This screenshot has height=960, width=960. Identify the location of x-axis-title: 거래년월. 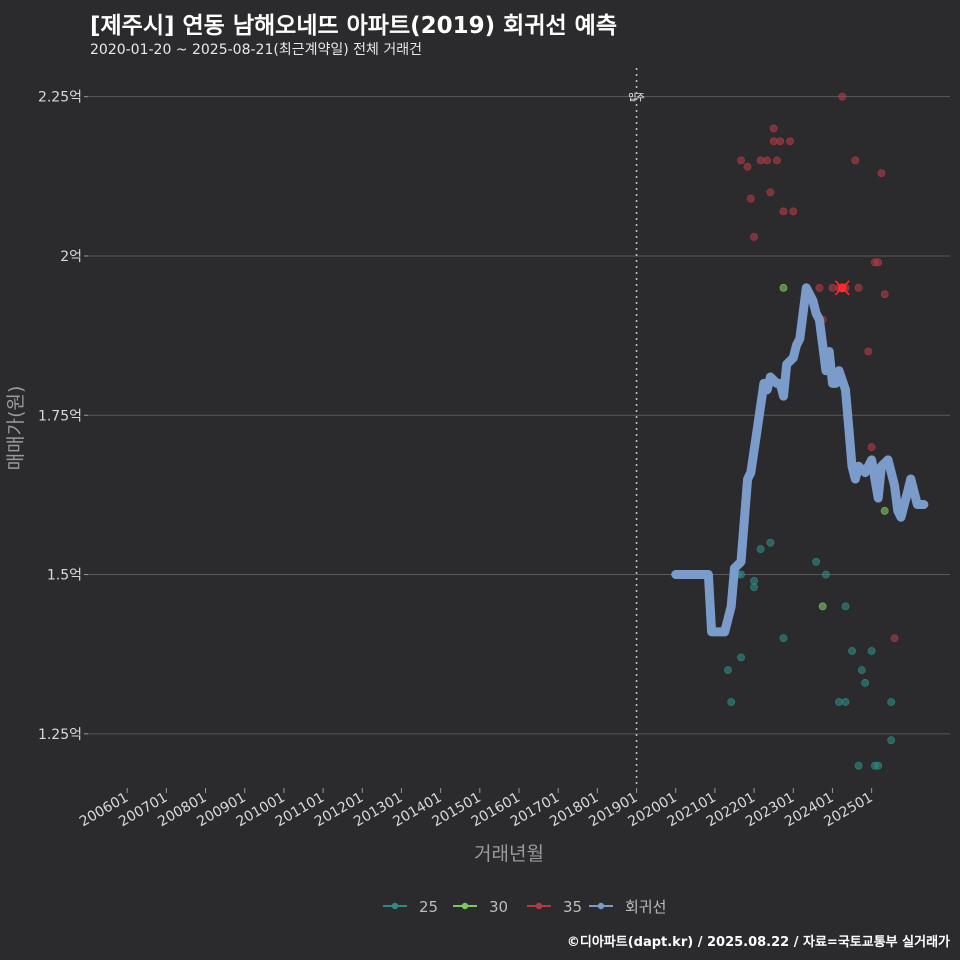
(509, 854).